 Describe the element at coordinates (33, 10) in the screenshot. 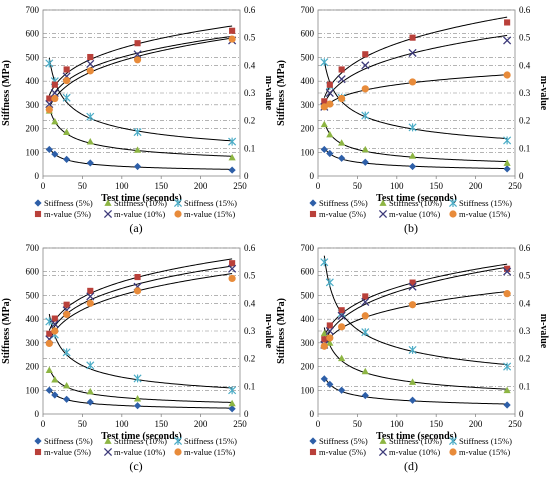

I see `y-tick-label: 700` at that location.